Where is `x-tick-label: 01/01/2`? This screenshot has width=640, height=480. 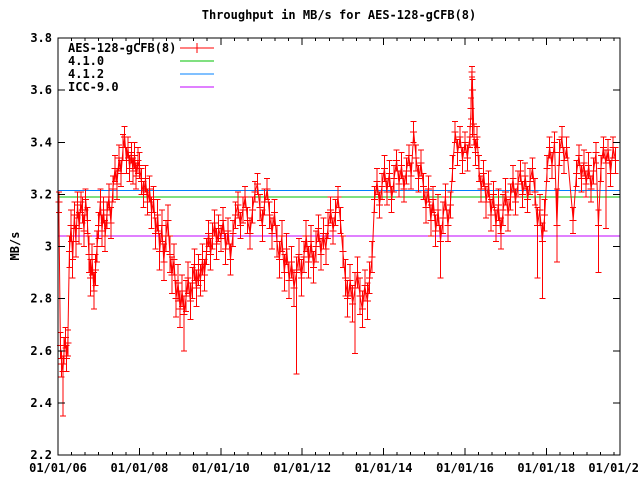 x-tick-label: 01/01/2 is located at coordinates (613, 468).